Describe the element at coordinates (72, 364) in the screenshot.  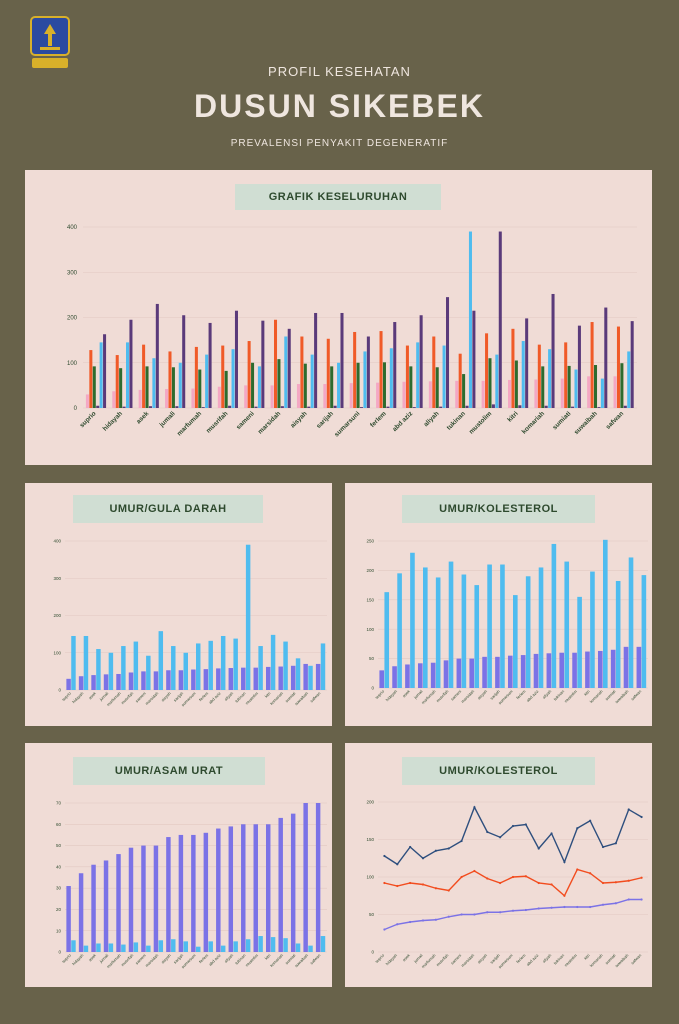
I see `y-tick-label: 100` at that location.